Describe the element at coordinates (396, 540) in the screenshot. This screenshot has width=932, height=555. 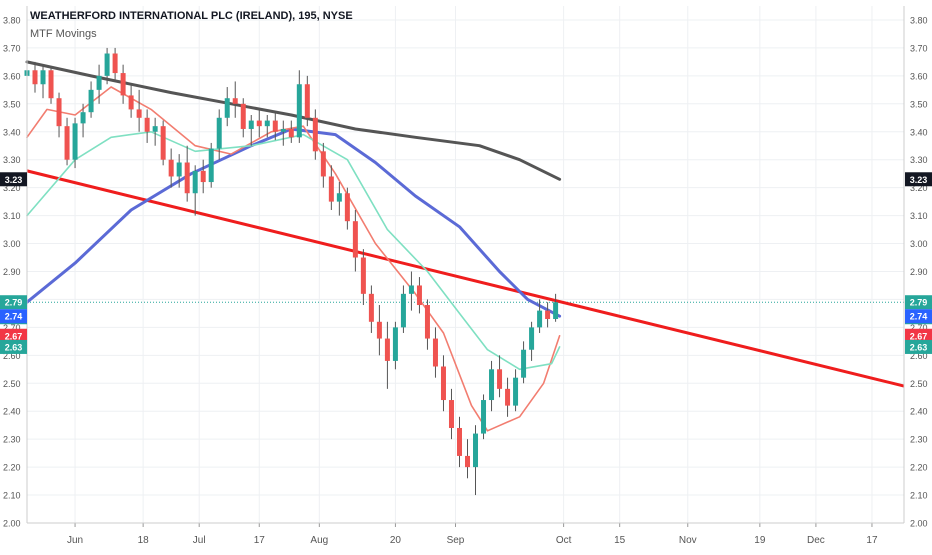
I see `x-tick-label: 20` at that location.